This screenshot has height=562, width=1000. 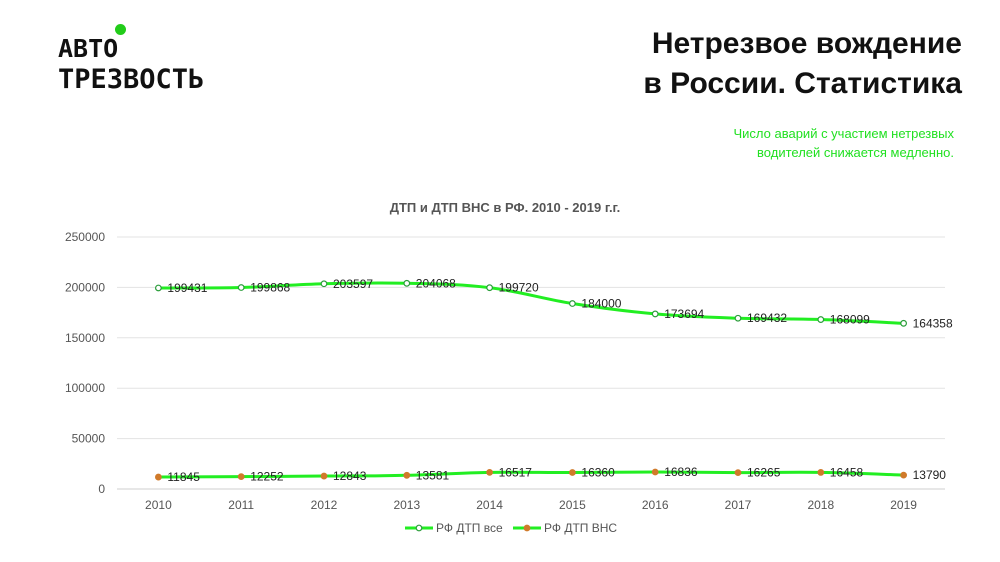 What do you see at coordinates (572, 505) in the screenshot?
I see `x-tick-label: 2015` at bounding box center [572, 505].